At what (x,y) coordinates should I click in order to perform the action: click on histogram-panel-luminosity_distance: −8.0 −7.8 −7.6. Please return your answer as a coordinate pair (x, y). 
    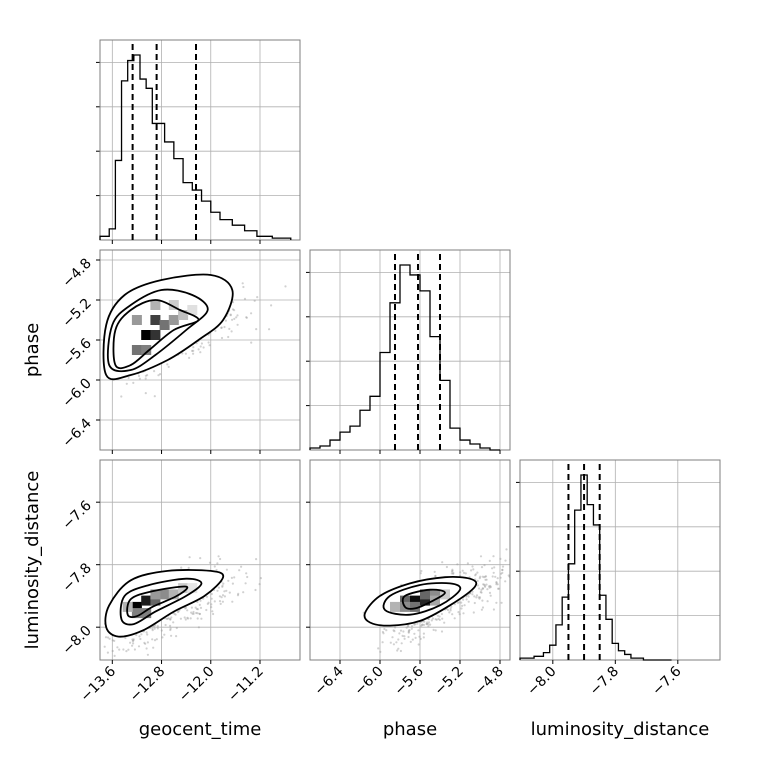
    Looking at the image, I should click on (618, 579).